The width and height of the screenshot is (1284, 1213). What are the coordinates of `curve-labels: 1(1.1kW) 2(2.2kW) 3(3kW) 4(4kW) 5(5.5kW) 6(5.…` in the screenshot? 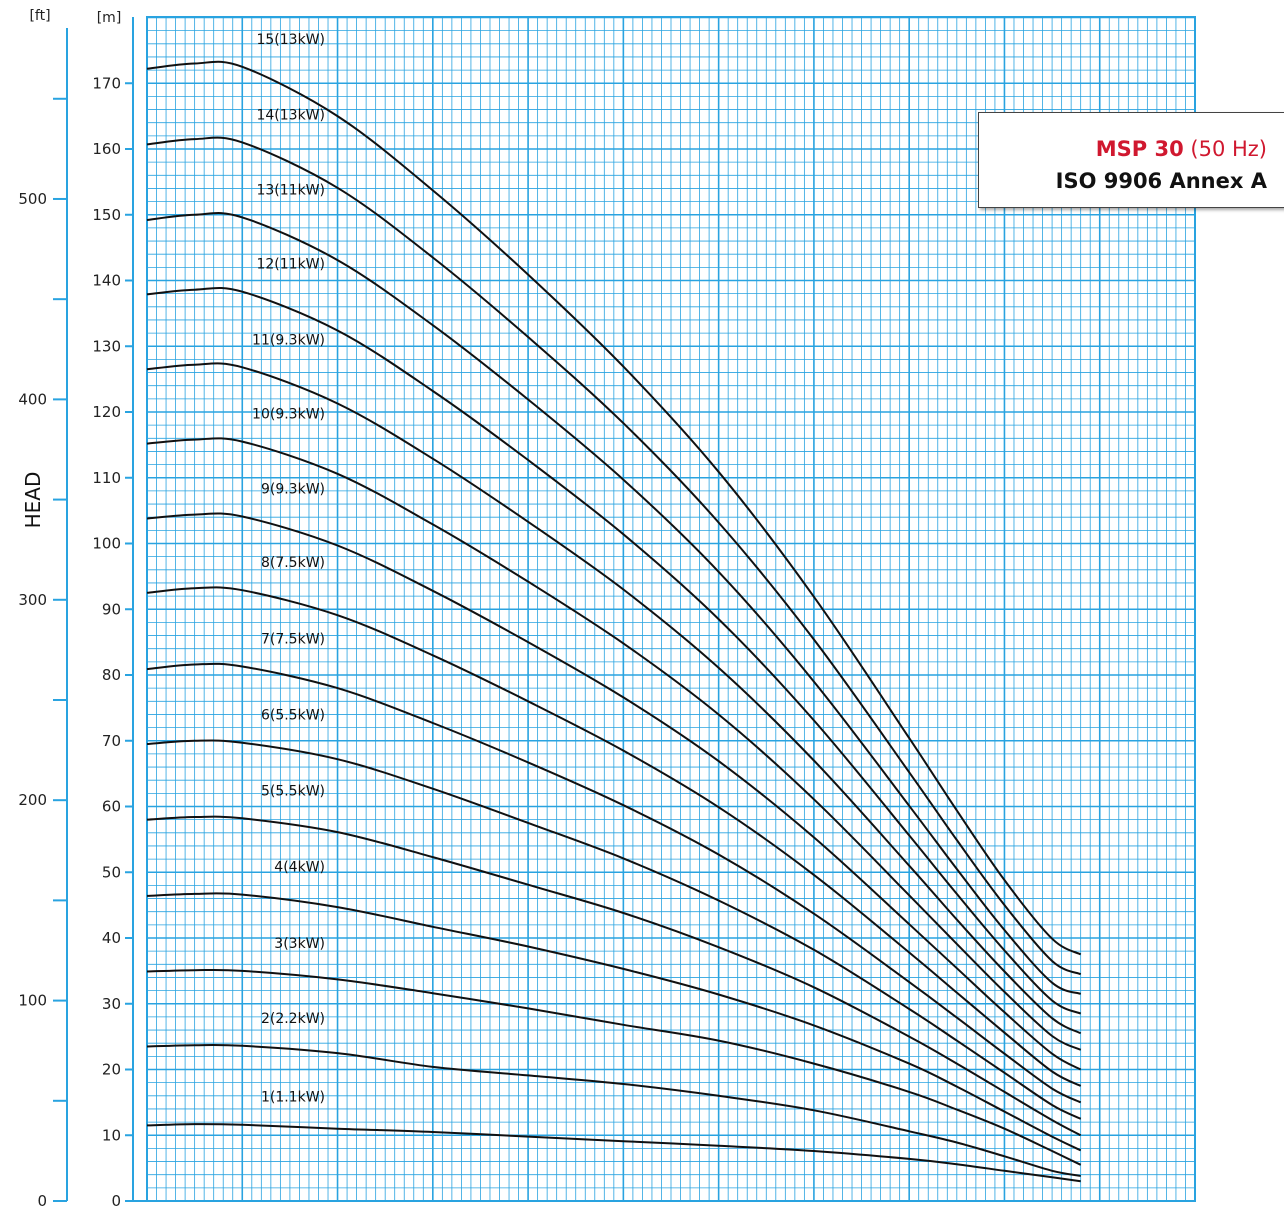 It's located at (288, 569).